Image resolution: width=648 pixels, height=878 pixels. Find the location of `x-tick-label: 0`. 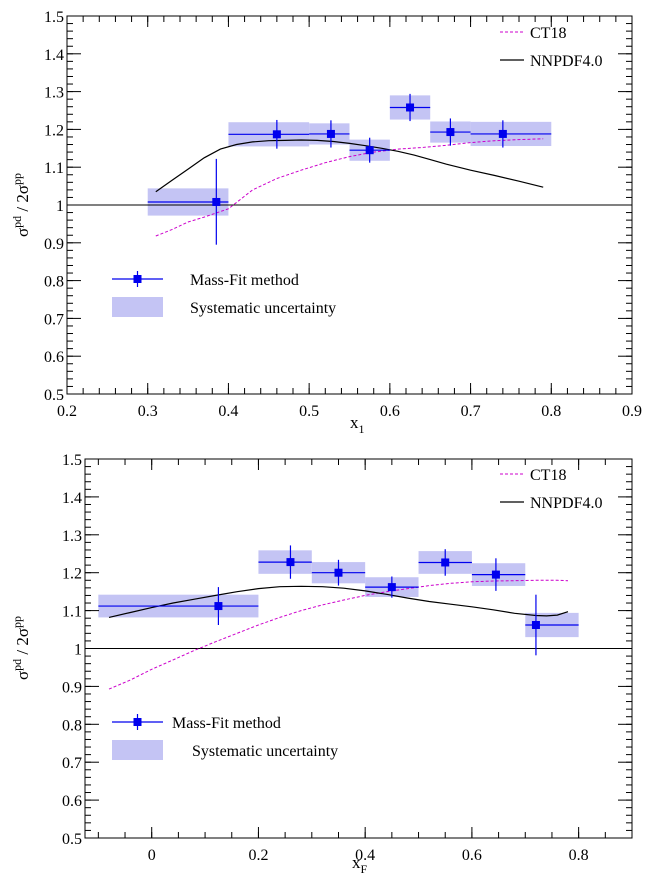

x-tick-label: 0 is located at coordinates (152, 855).